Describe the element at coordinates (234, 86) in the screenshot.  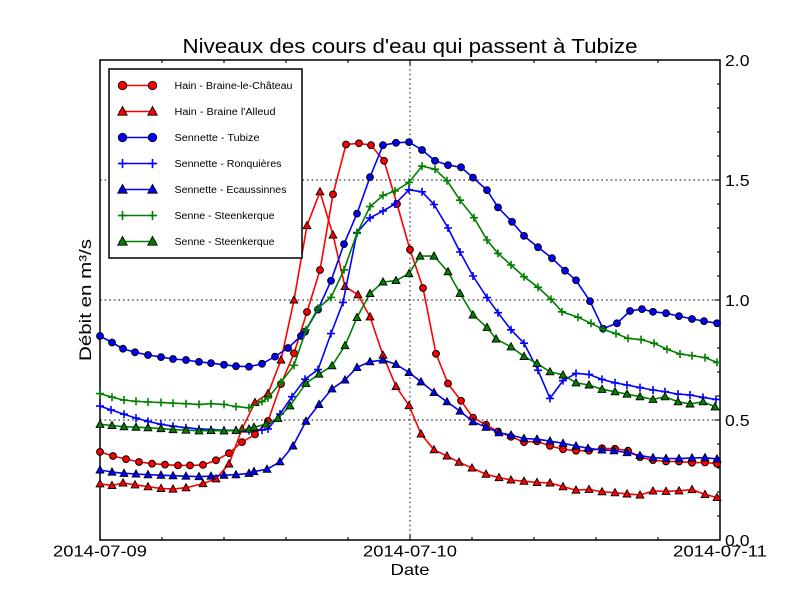
I see `svg-text: Hain - Braine-le-Château` at that location.